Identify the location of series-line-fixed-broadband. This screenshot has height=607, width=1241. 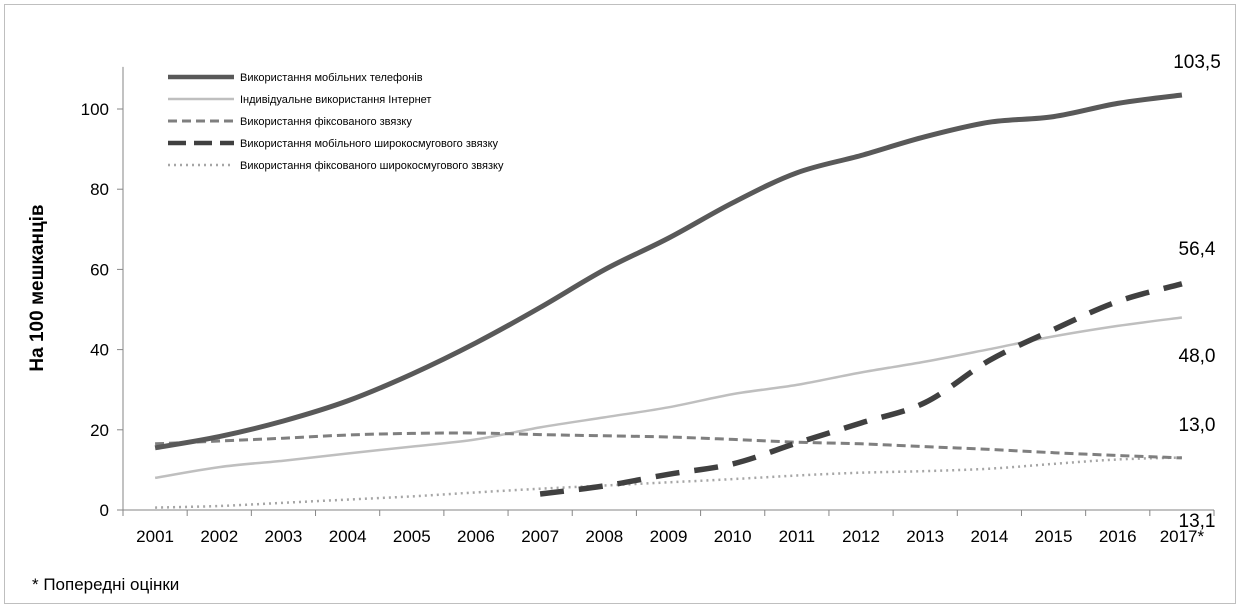
(668, 482).